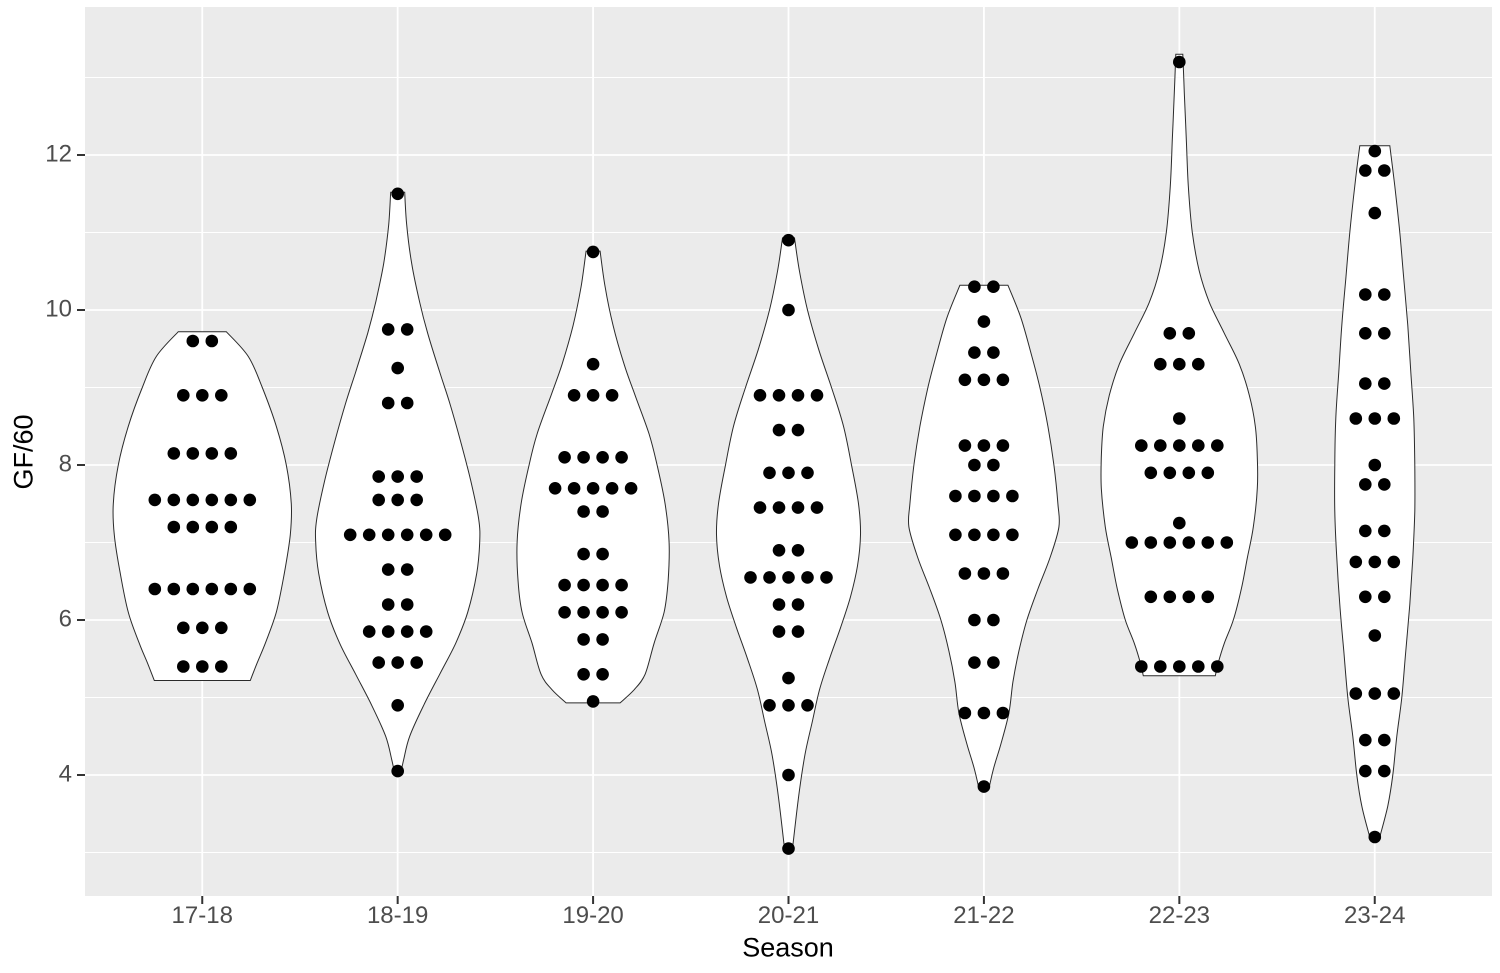 The height and width of the screenshot is (973, 1500). I want to click on x-tick-label-18-19: 18-19, so click(397, 915).